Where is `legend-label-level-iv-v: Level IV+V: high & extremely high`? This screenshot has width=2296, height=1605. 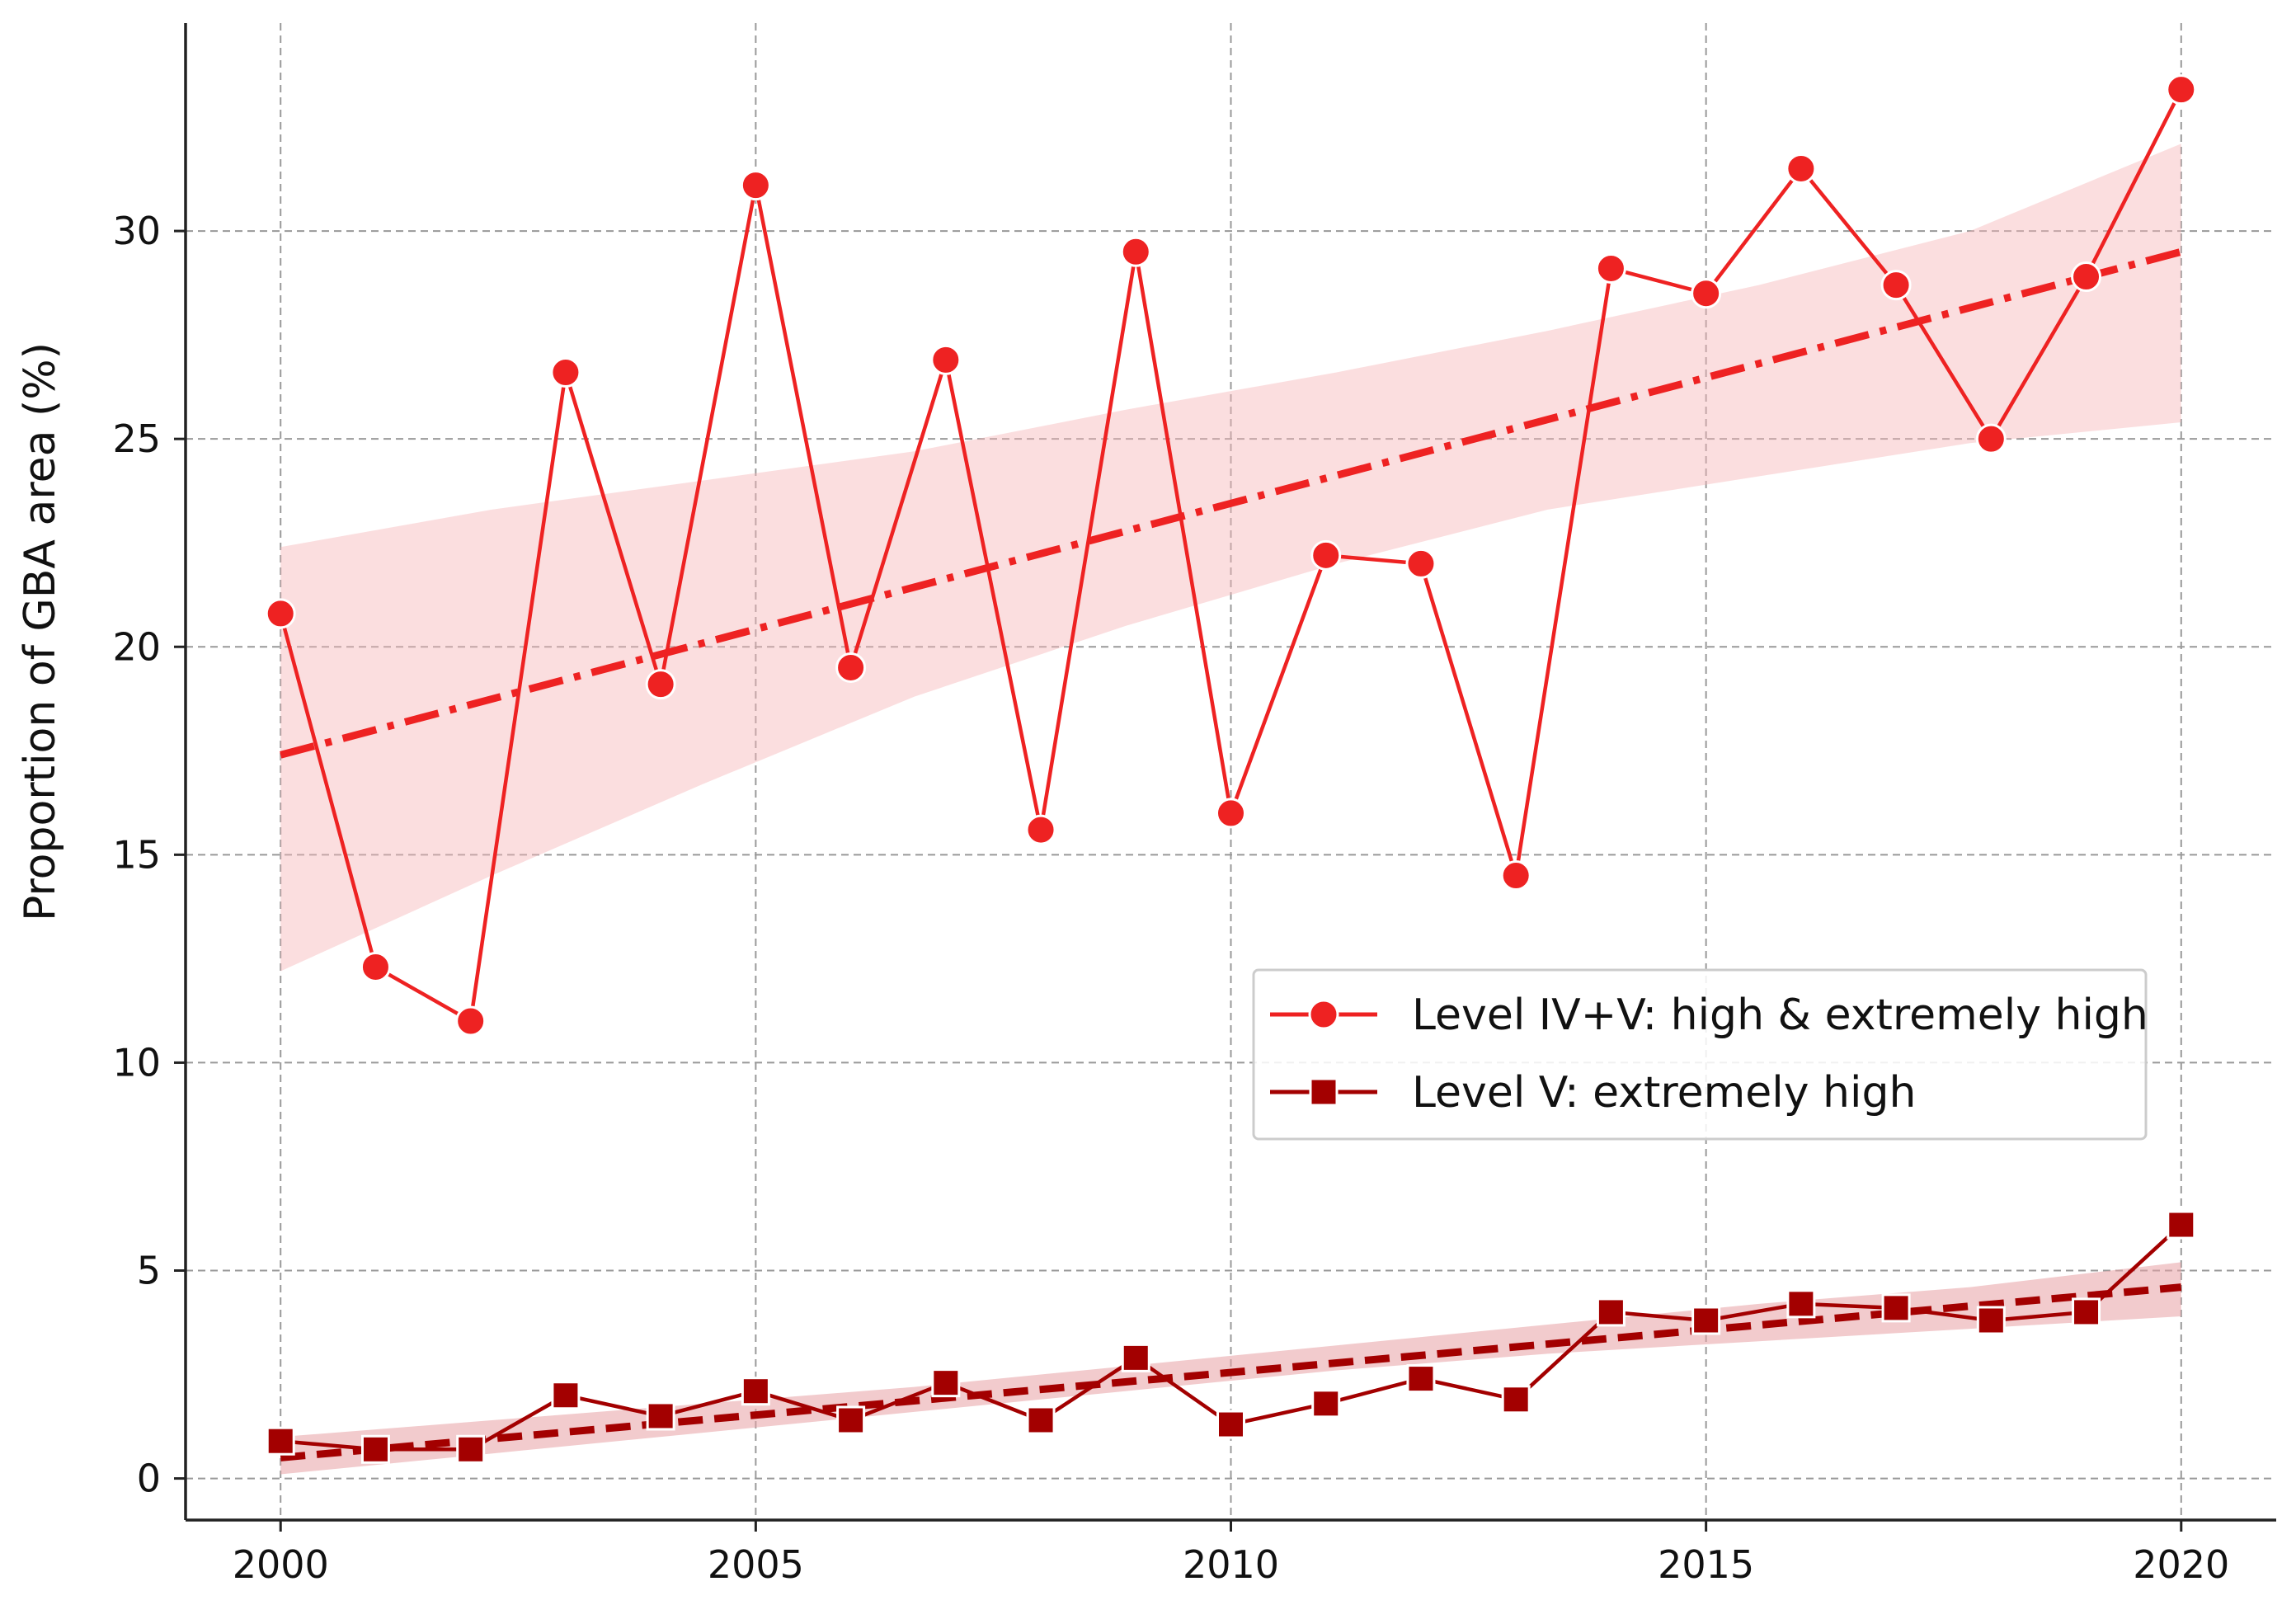 legend-label-level-iv-v: Level IV+V: high & extremely high is located at coordinates (1780, 1015).